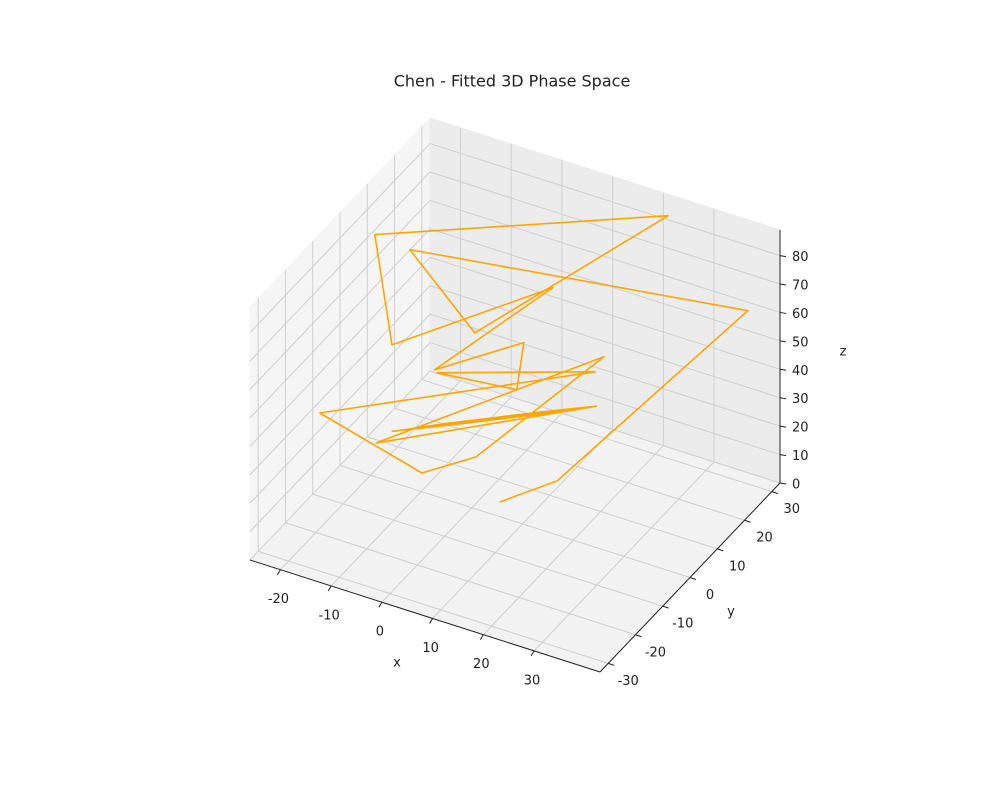 This screenshot has height=800, width=1000. I want to click on y-tick-label: -30, so click(628, 681).